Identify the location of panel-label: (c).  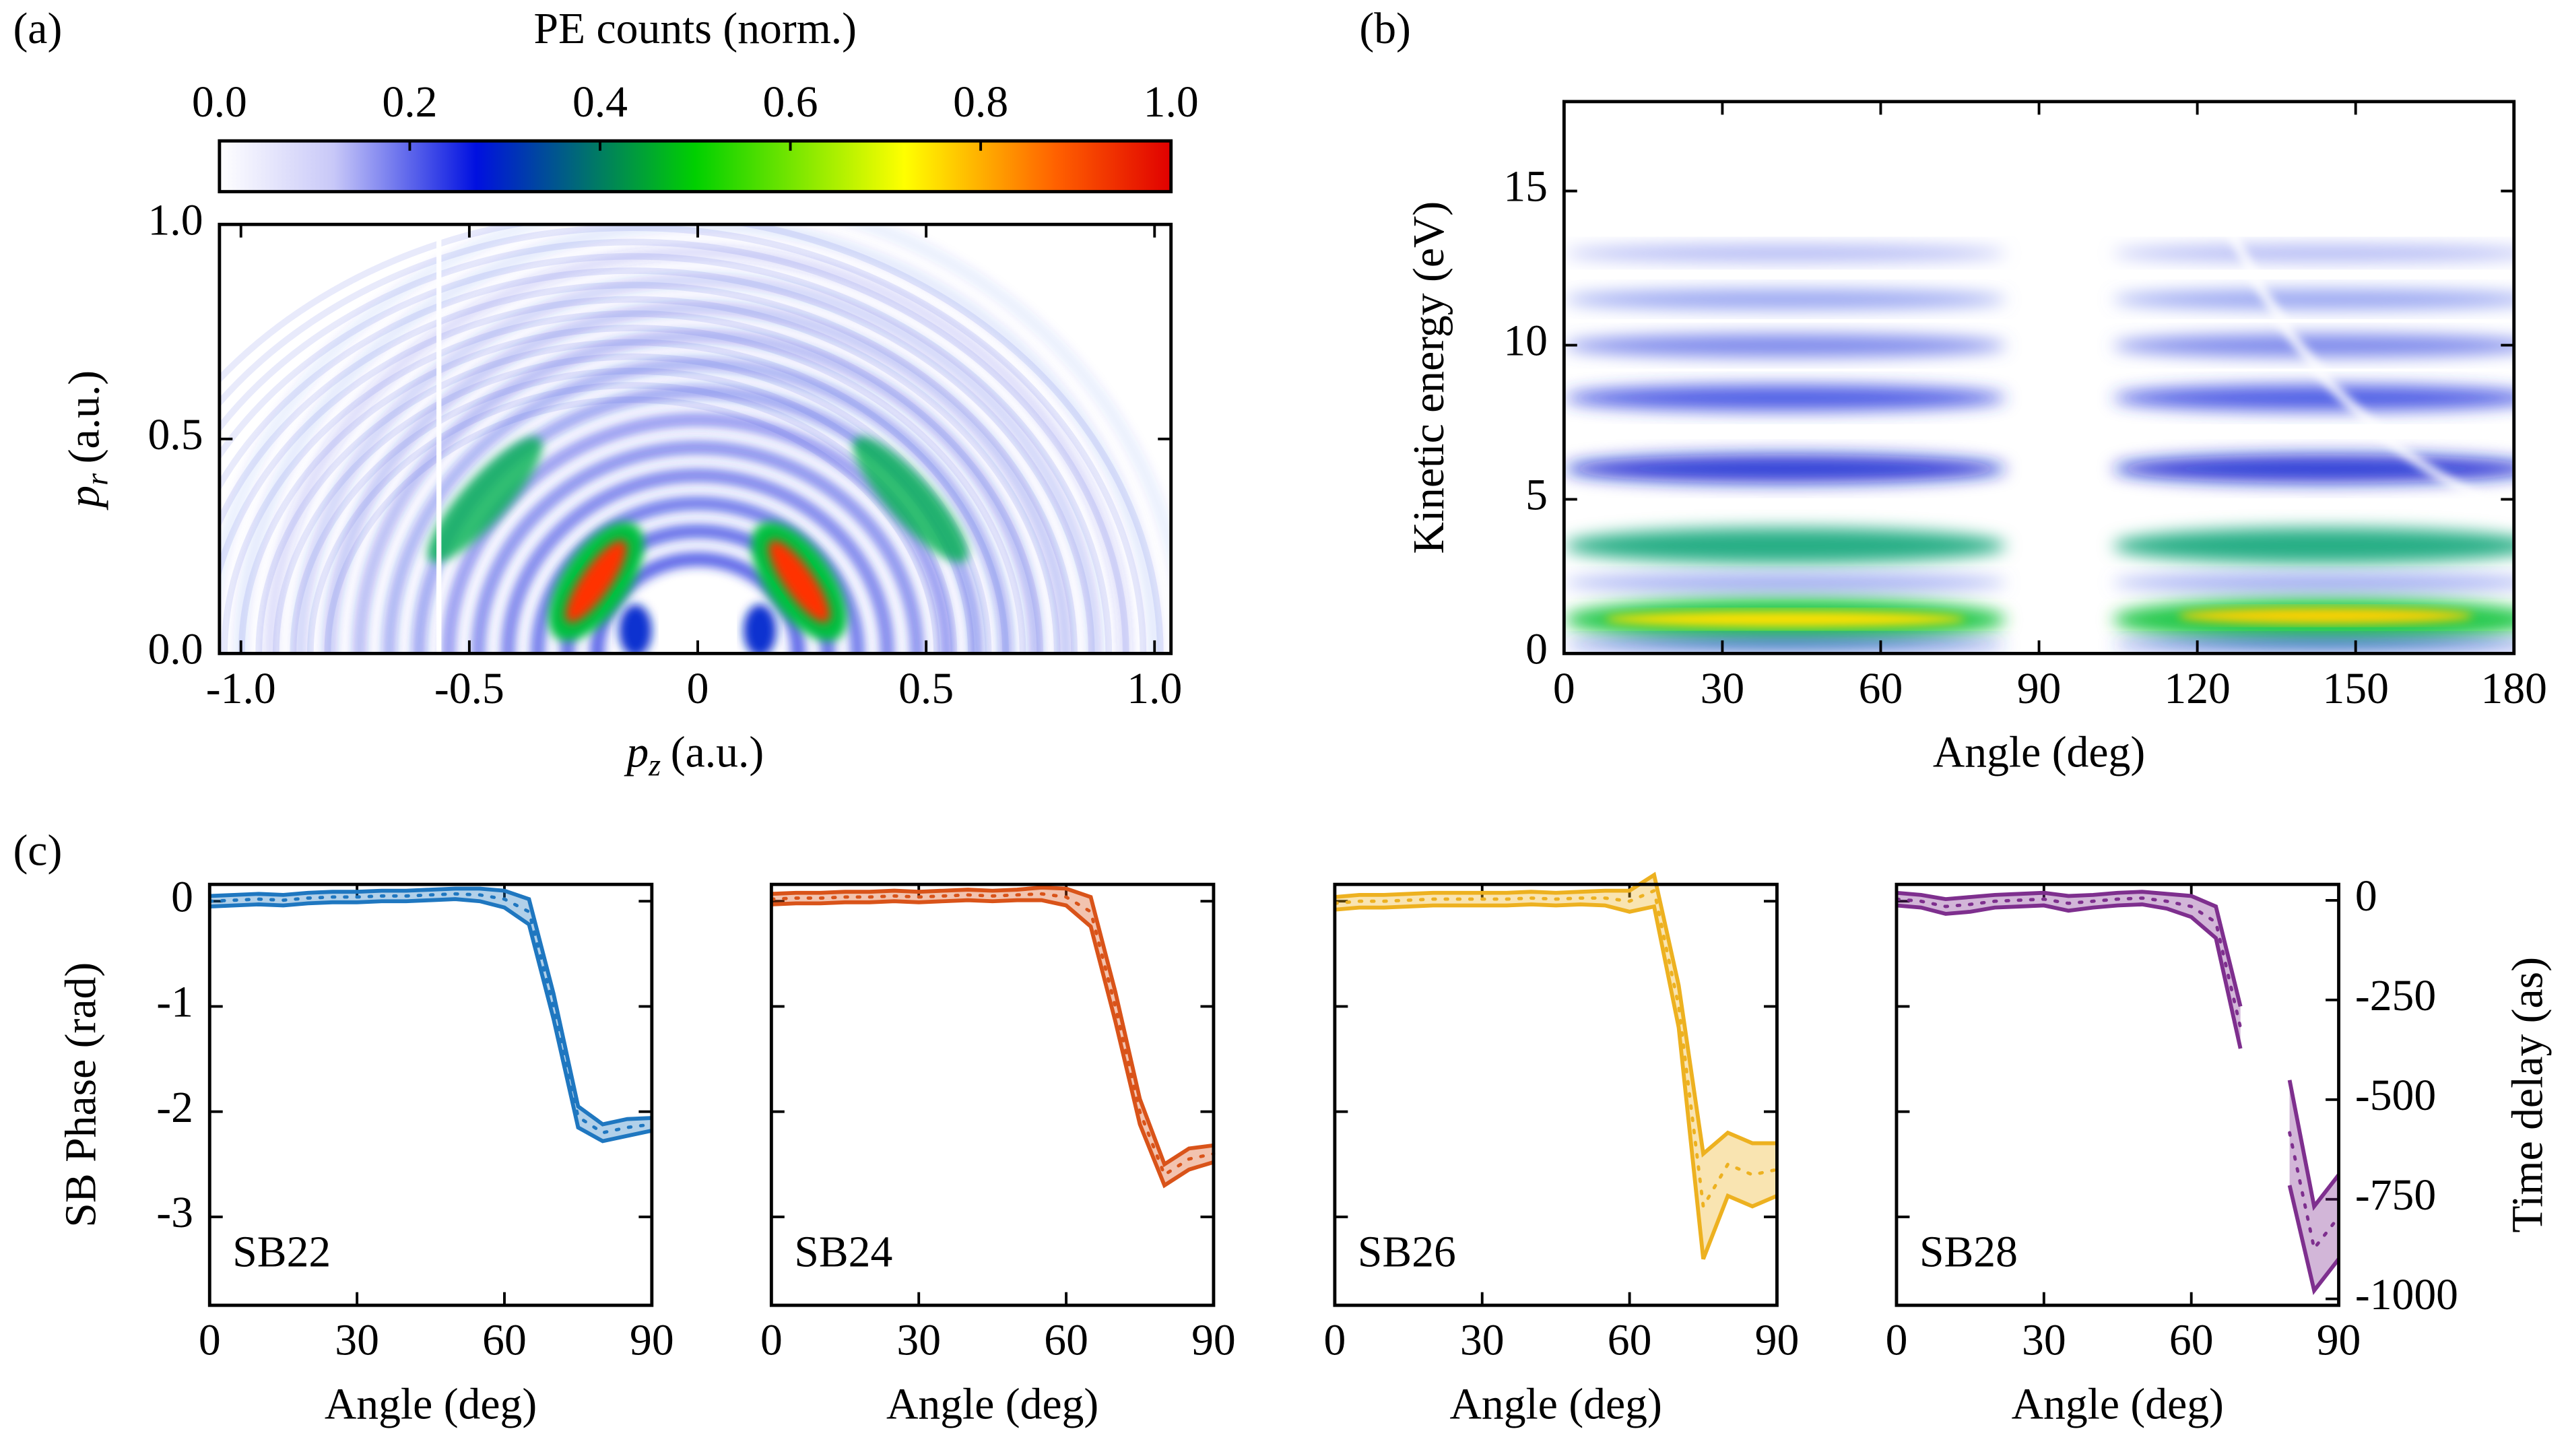
(37, 851).